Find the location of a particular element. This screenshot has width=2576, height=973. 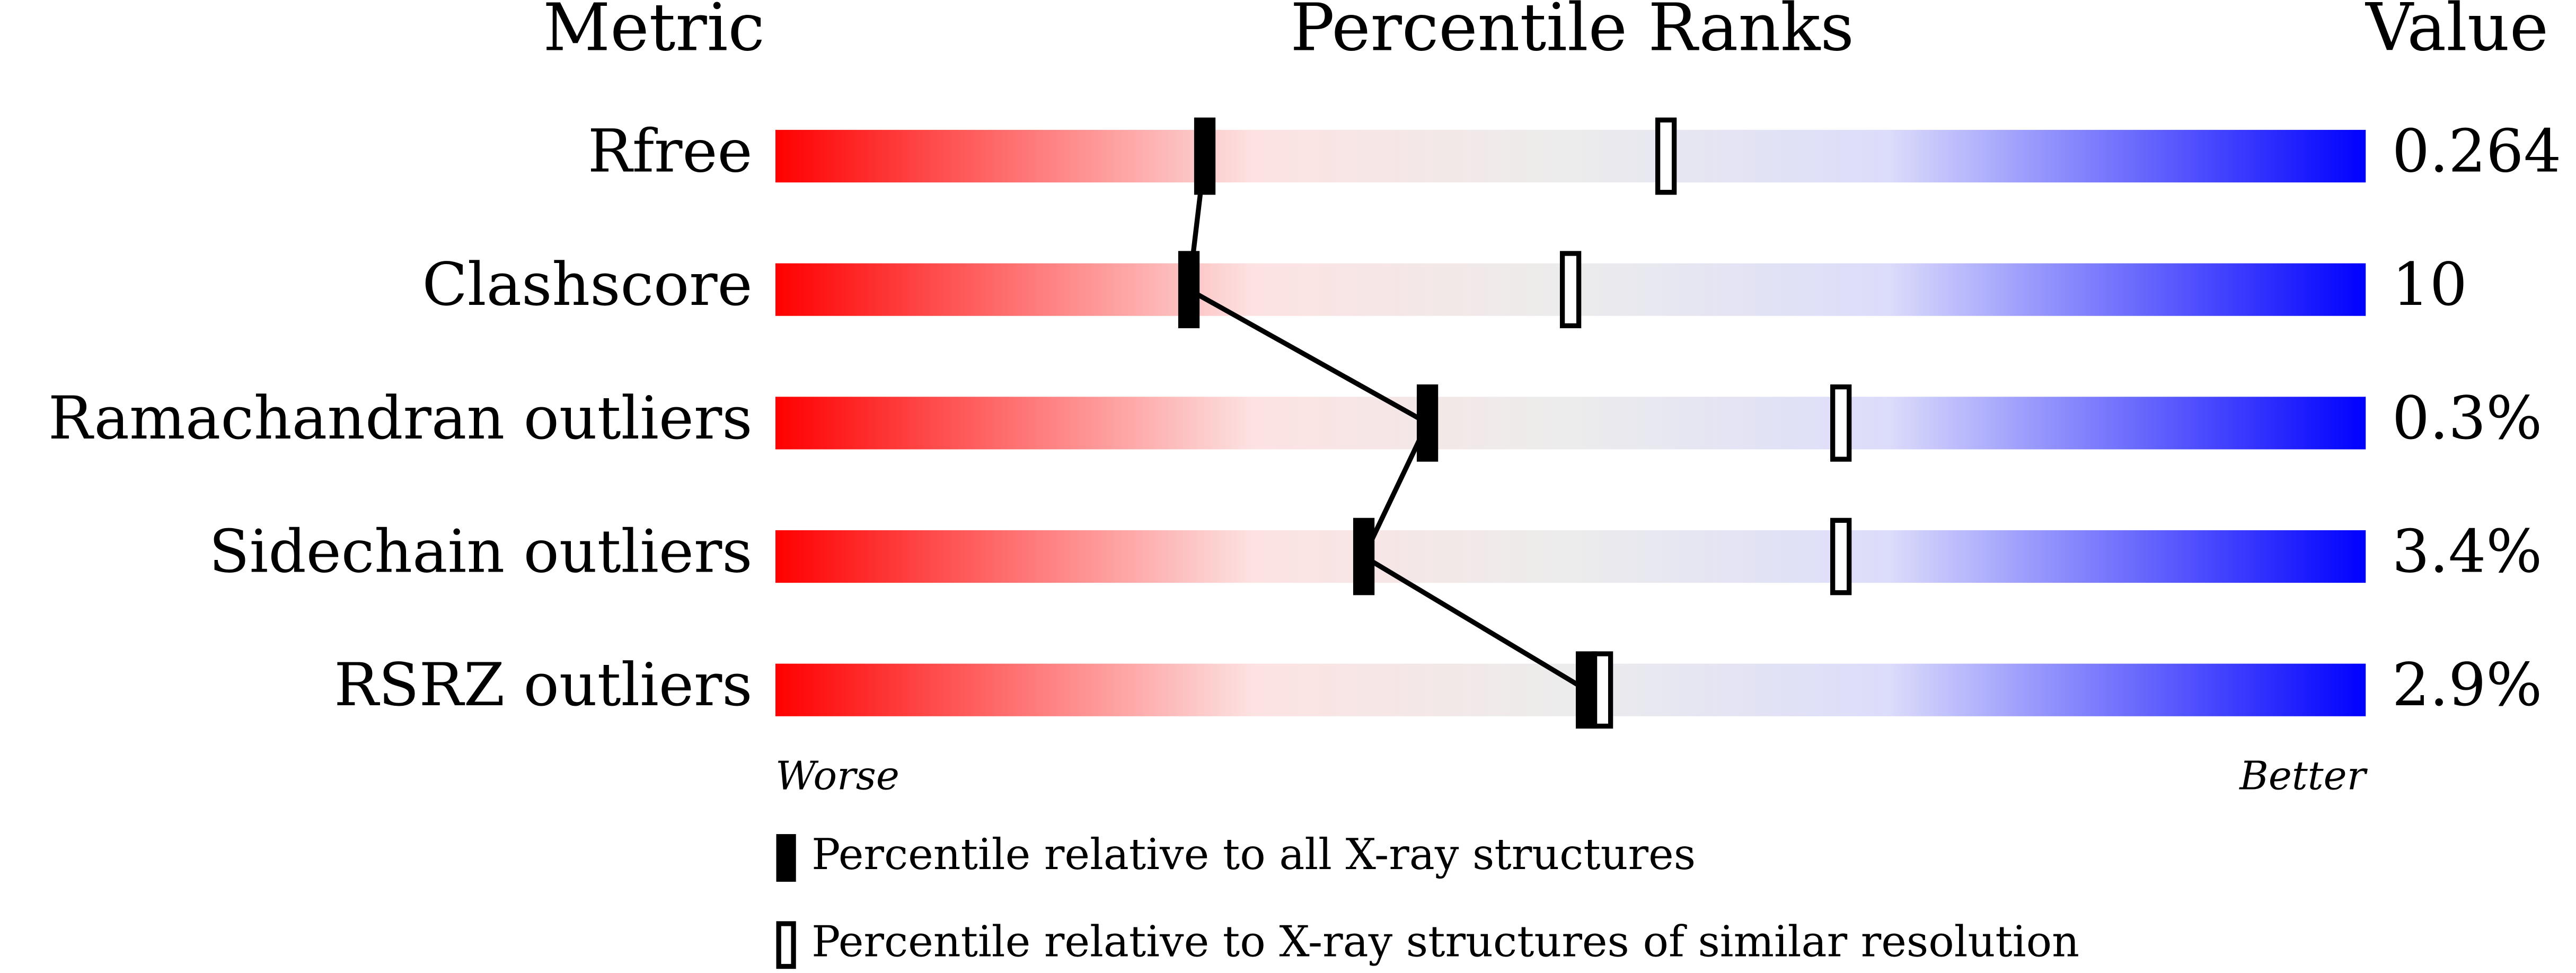

header: Percentile Ranks is located at coordinates (1572, 33).